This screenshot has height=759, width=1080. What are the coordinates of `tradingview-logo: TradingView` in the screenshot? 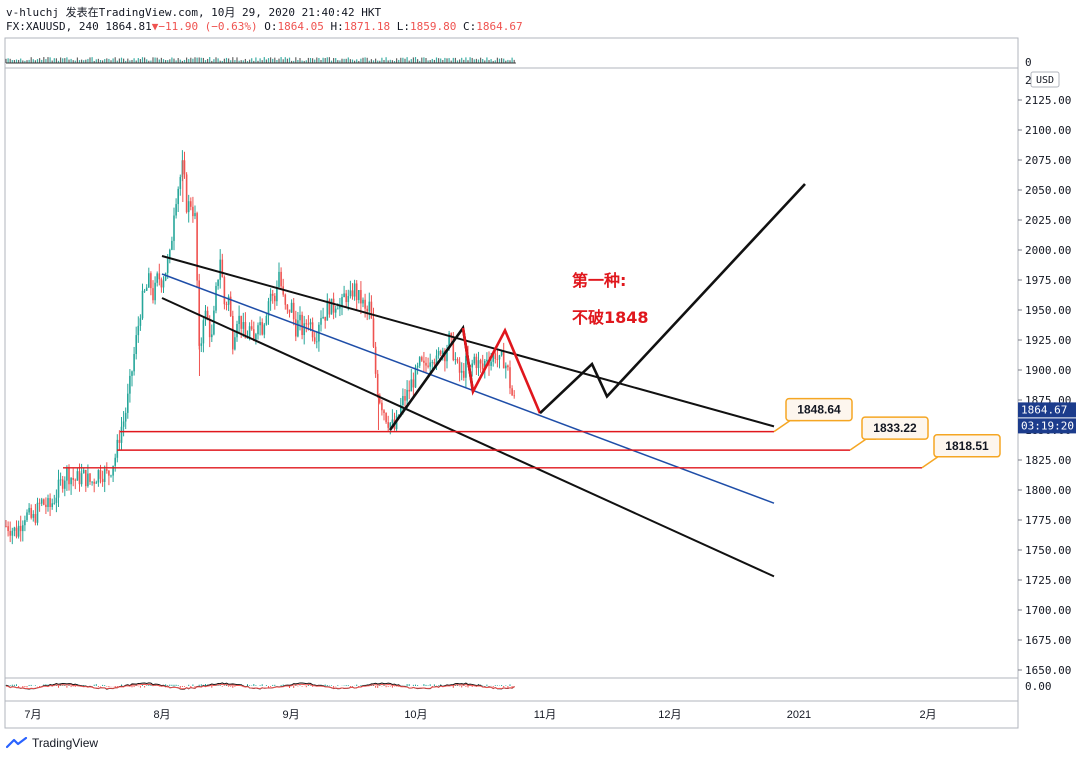 It's located at (52, 743).